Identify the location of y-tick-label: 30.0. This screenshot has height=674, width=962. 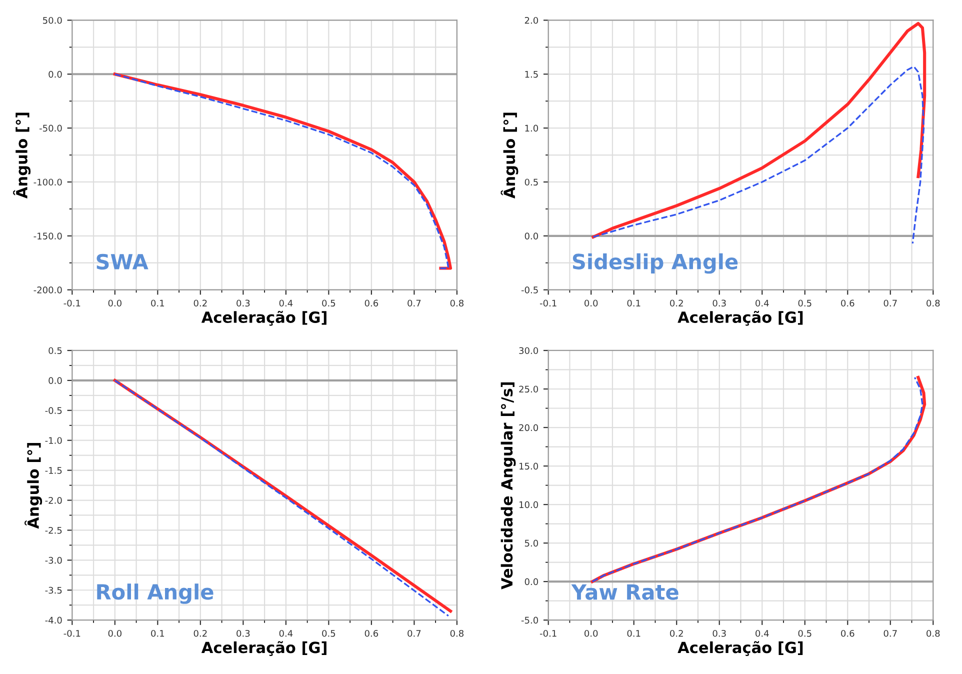
(528, 350).